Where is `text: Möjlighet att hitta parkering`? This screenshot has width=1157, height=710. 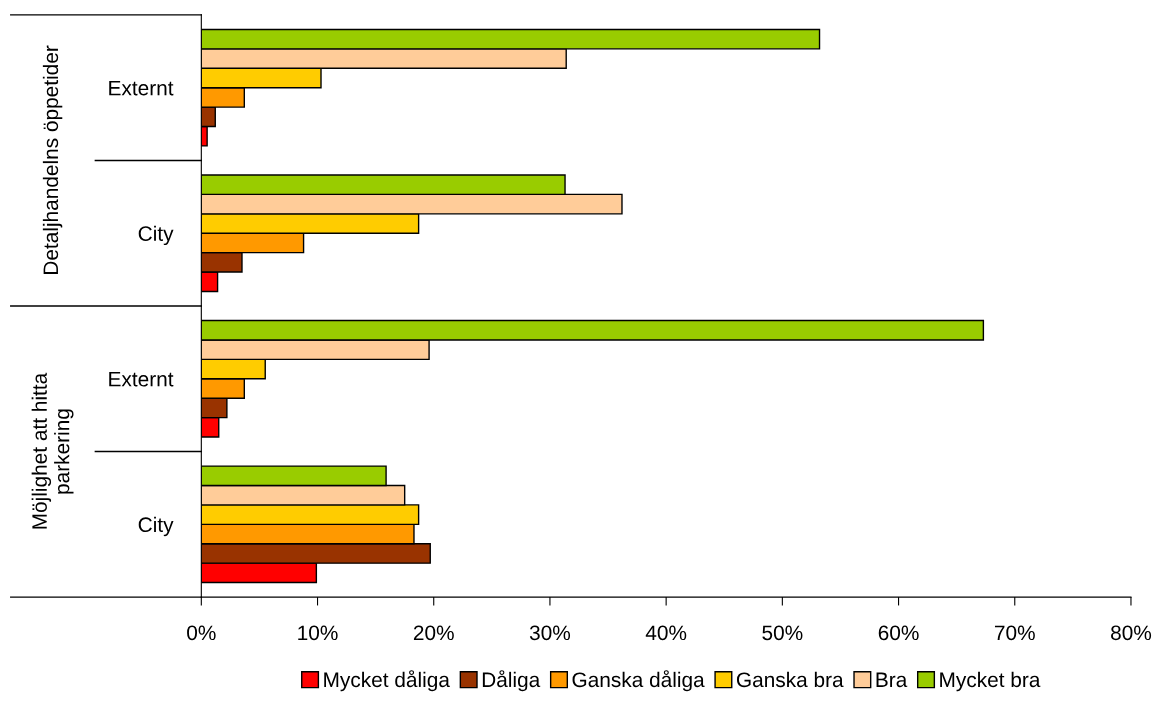 text: Möjlighet att hitta parkering is located at coordinates (52, 450).